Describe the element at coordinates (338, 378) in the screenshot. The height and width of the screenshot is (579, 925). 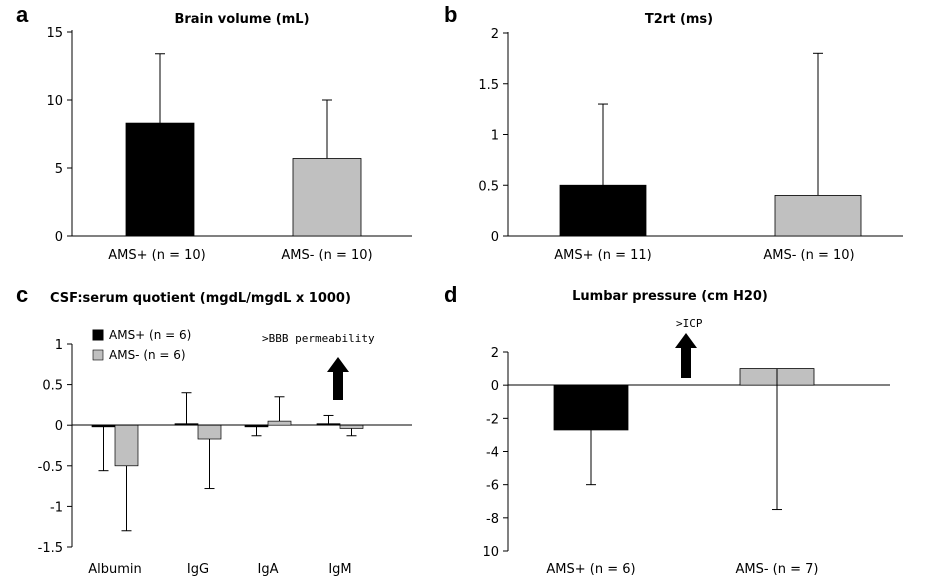
I see `up-arrow-icon-bbb` at that location.